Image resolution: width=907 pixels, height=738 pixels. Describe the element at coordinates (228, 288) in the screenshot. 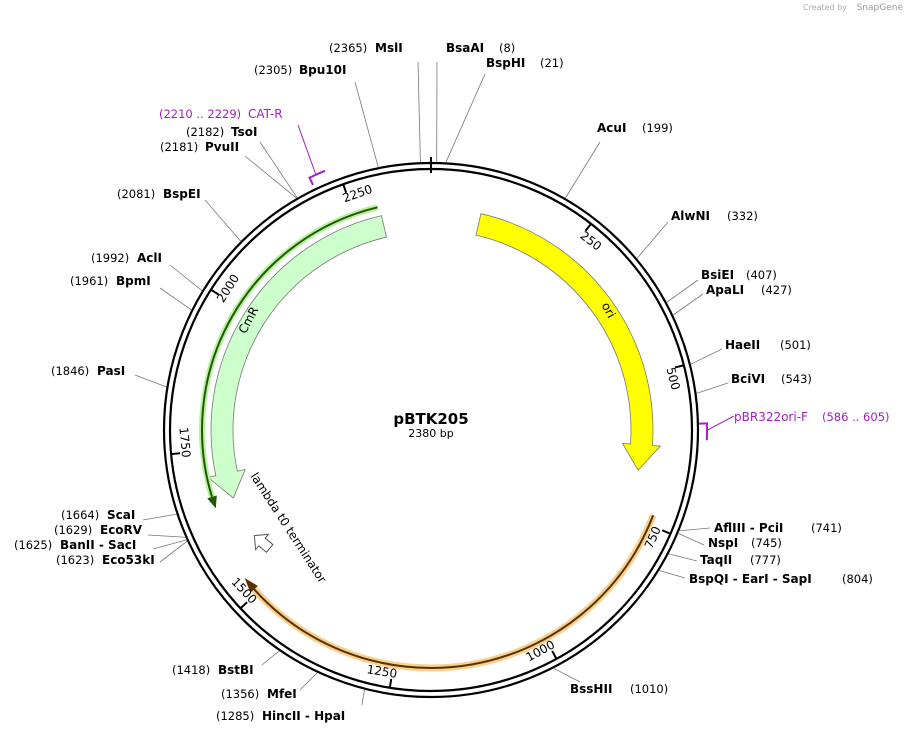

I see `ring-tick-label: 2000` at that location.